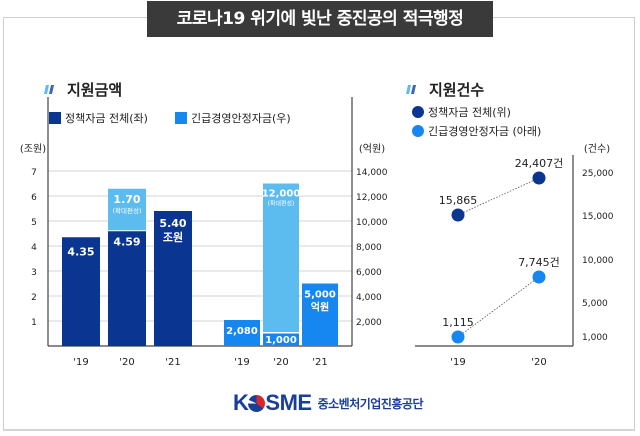 The width and height of the screenshot is (640, 436). Describe the element at coordinates (46, 89) in the screenshot. I see `section-mark-amount-a` at that location.